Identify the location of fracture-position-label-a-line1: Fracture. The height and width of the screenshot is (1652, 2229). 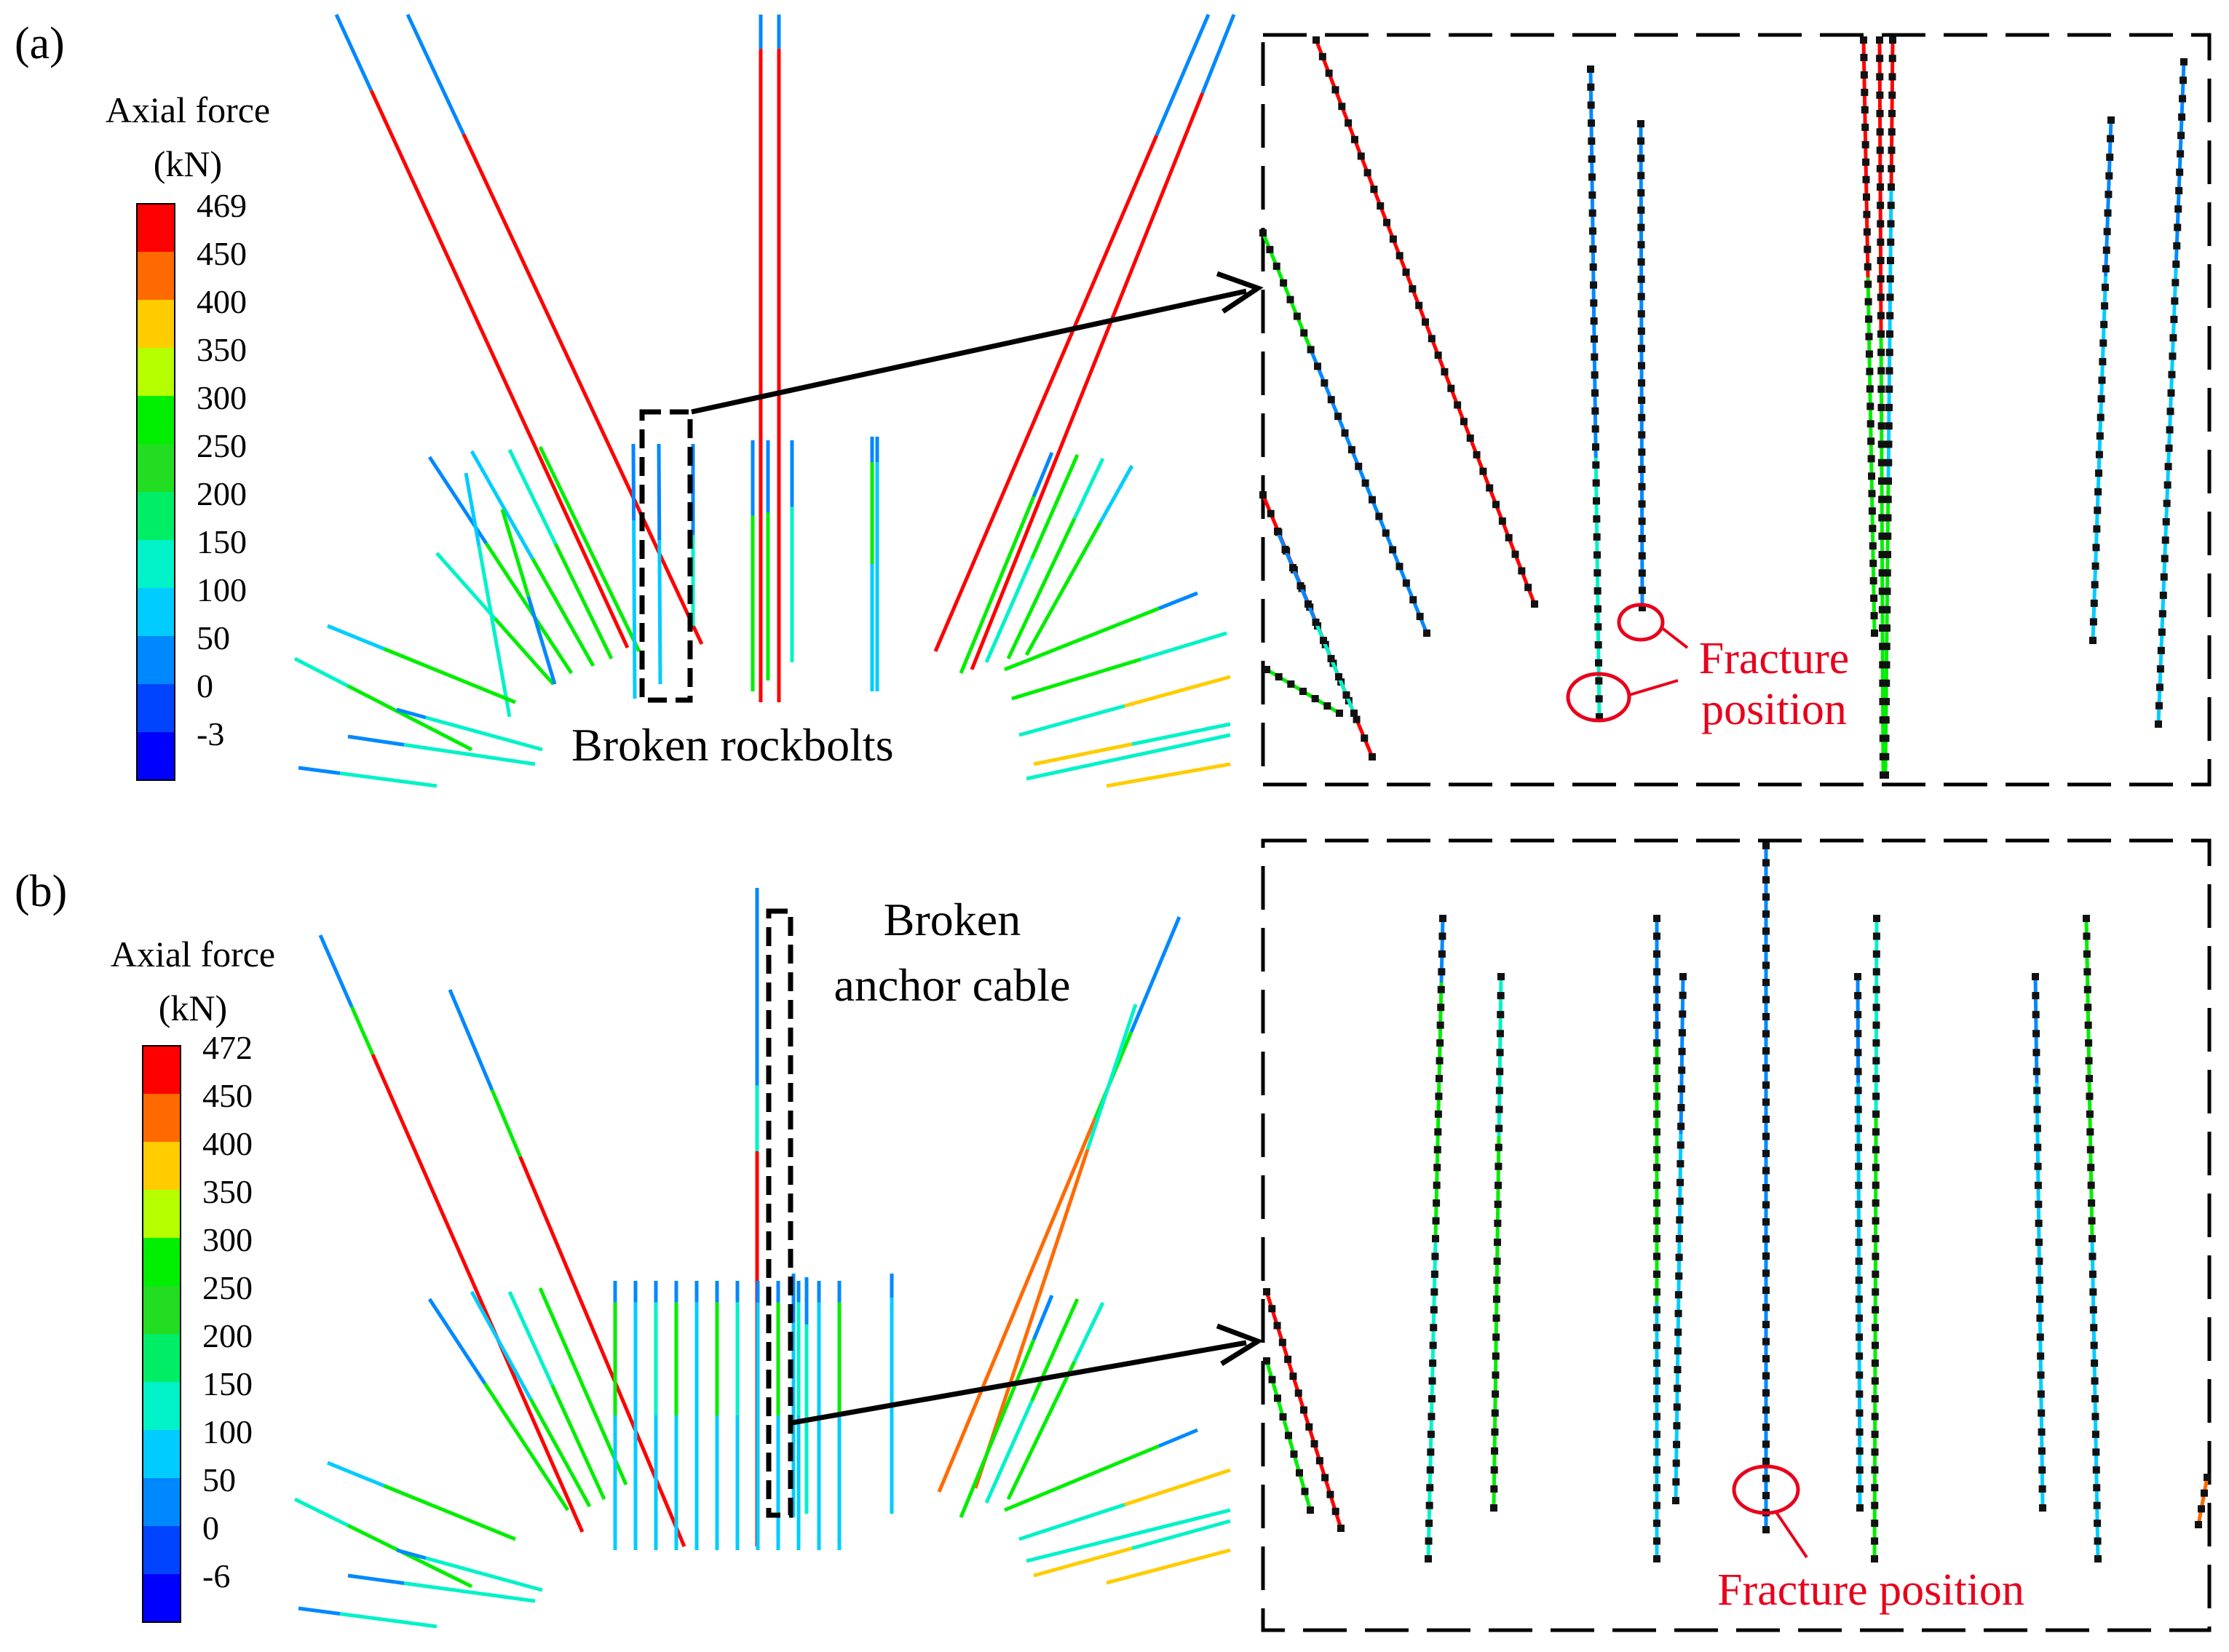
(1774, 658).